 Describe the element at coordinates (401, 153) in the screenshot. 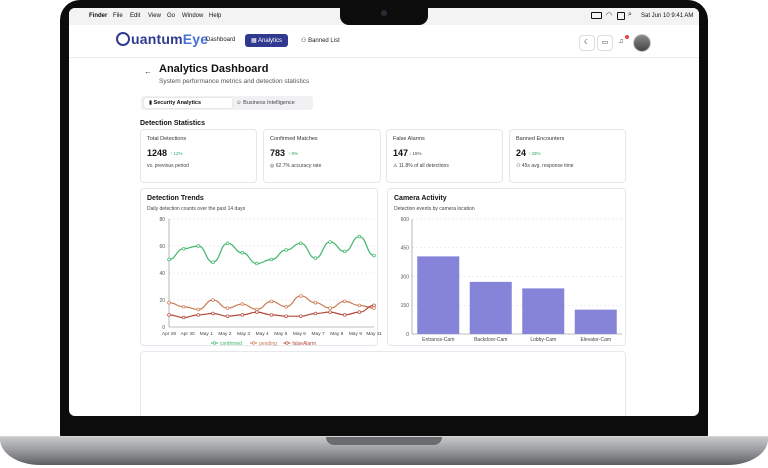

I see `stat-value: 147` at that location.